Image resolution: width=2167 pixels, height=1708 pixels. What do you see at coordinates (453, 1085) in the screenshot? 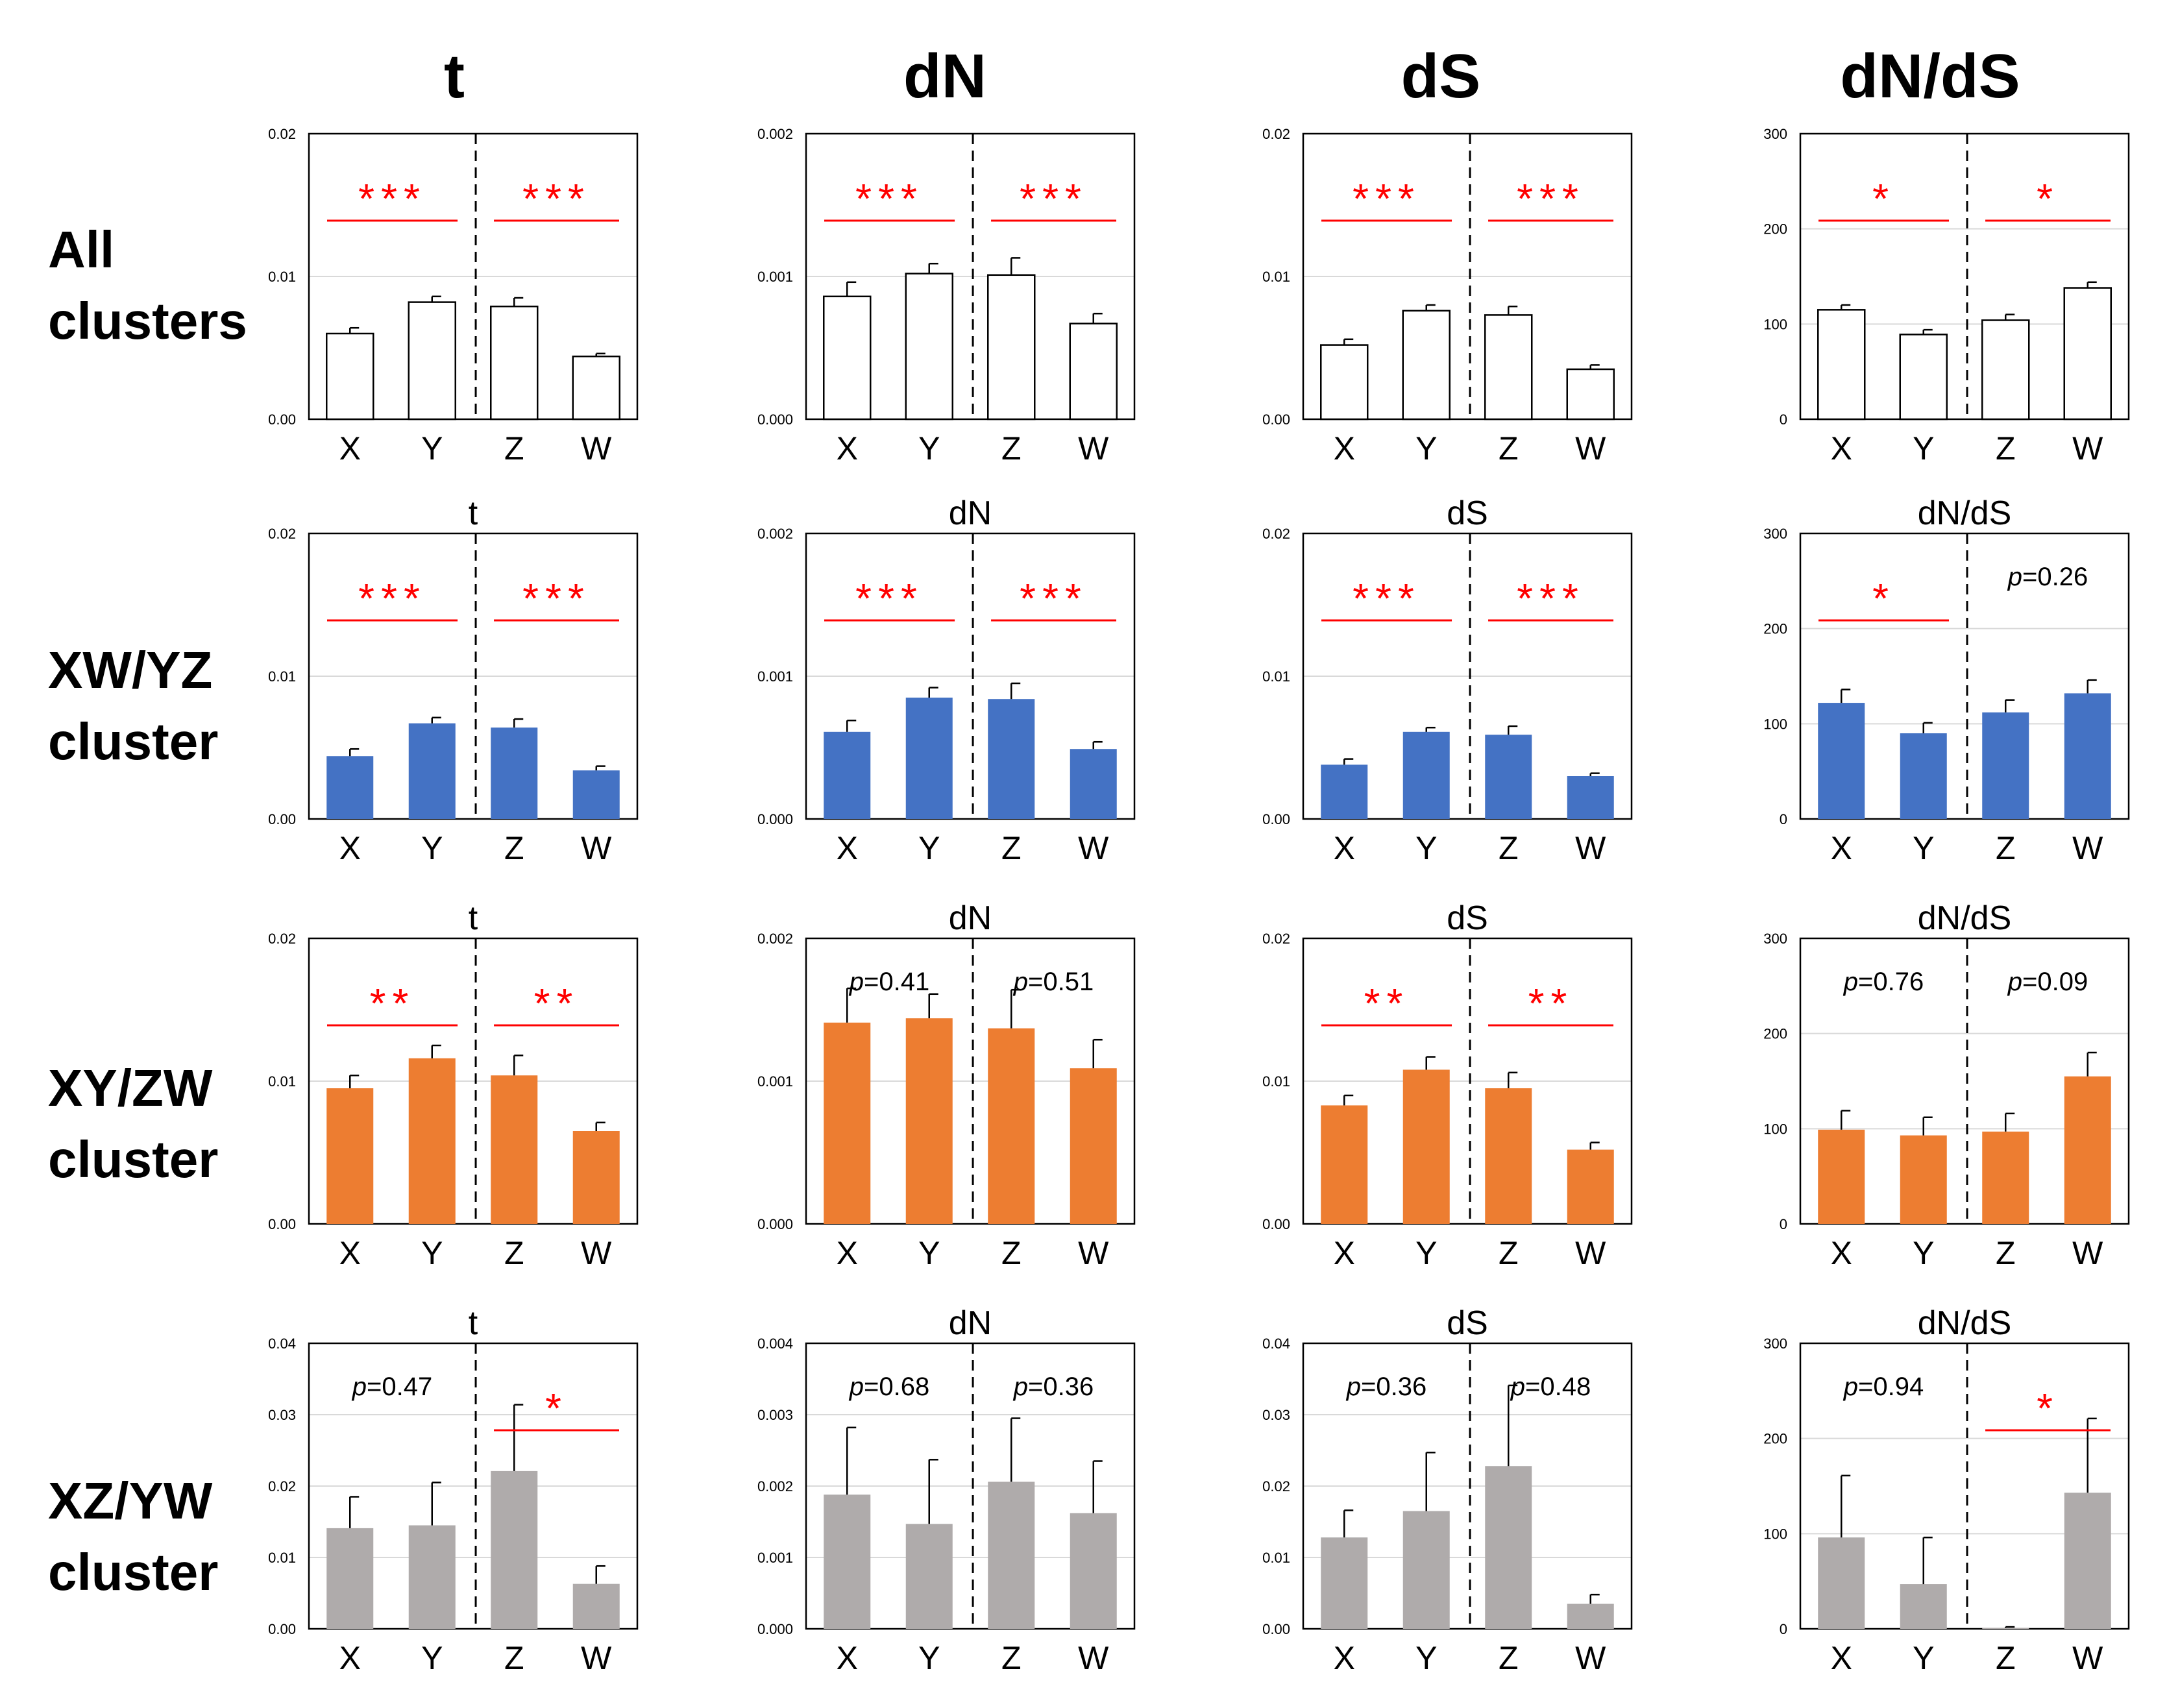
I see `chart-panel: 0.00 0.01 0.02 X Y Z Wt ** **` at bounding box center [453, 1085].